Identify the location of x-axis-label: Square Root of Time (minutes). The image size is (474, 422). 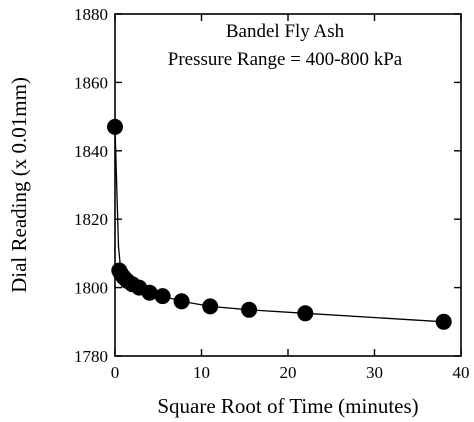
(287, 406).